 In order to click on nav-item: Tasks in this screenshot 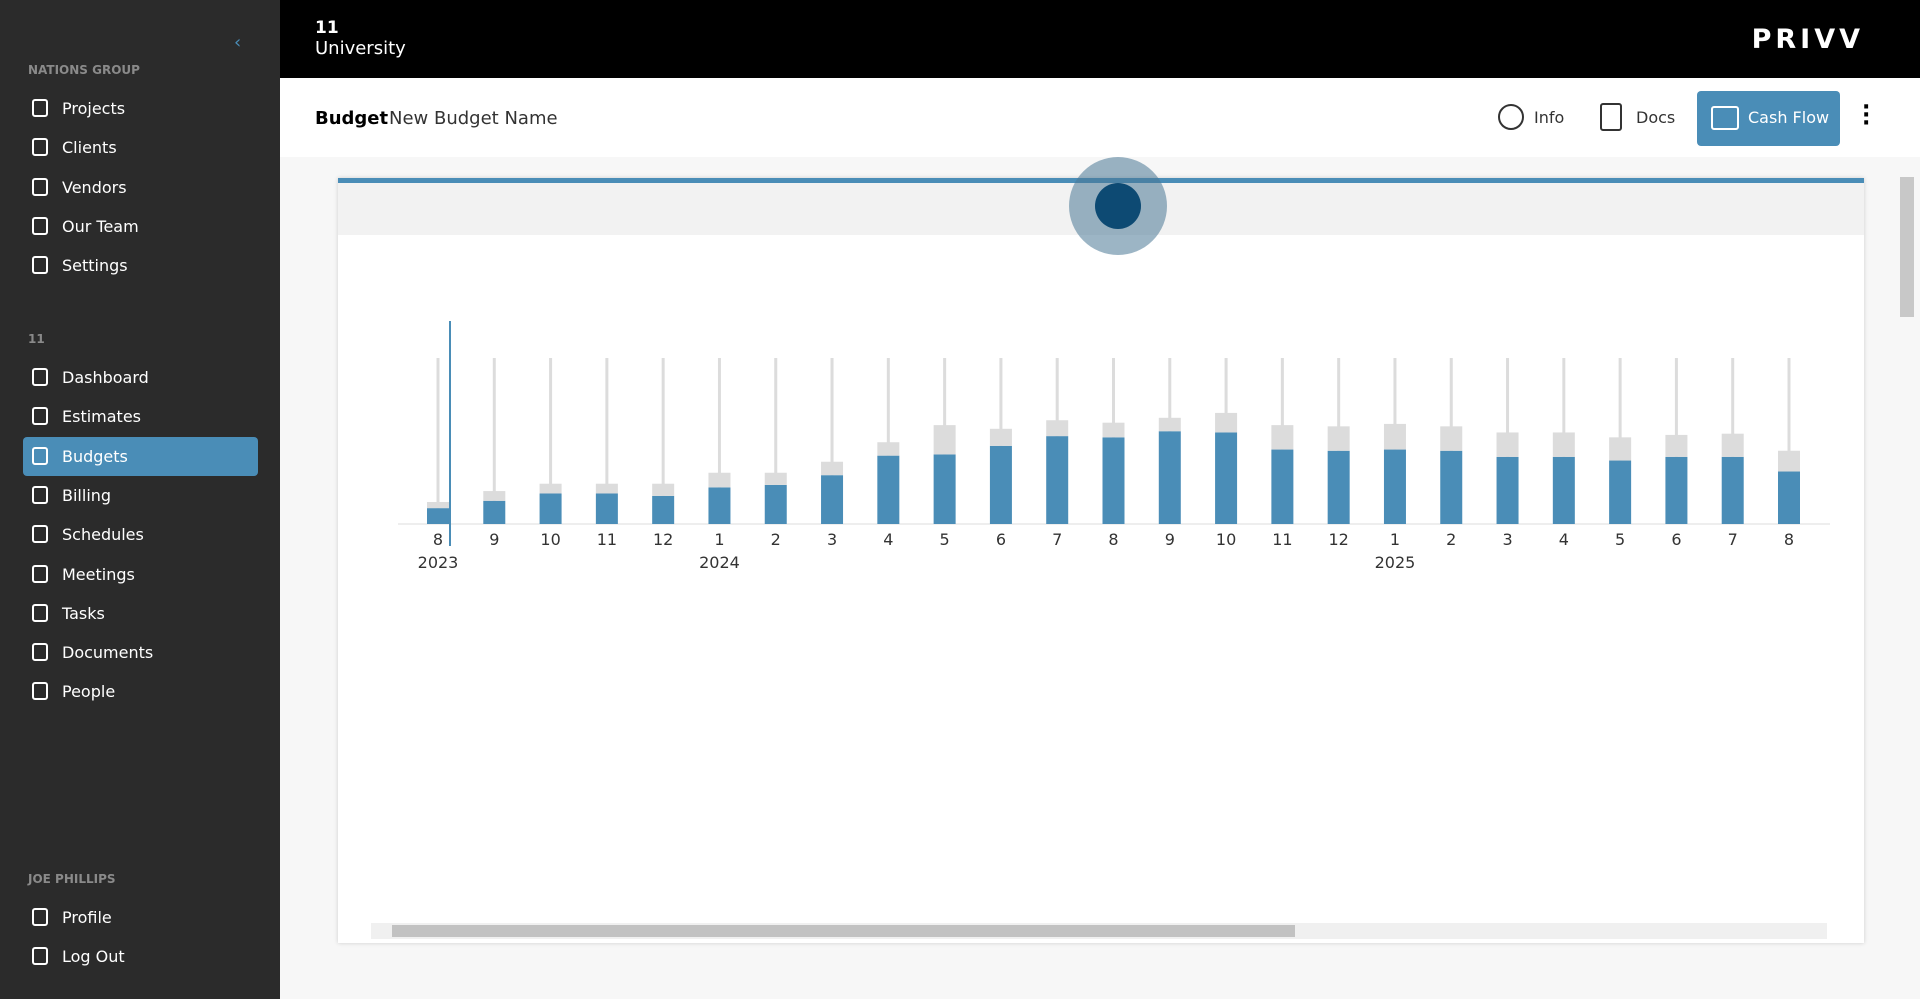, I will do `click(140, 613)`.